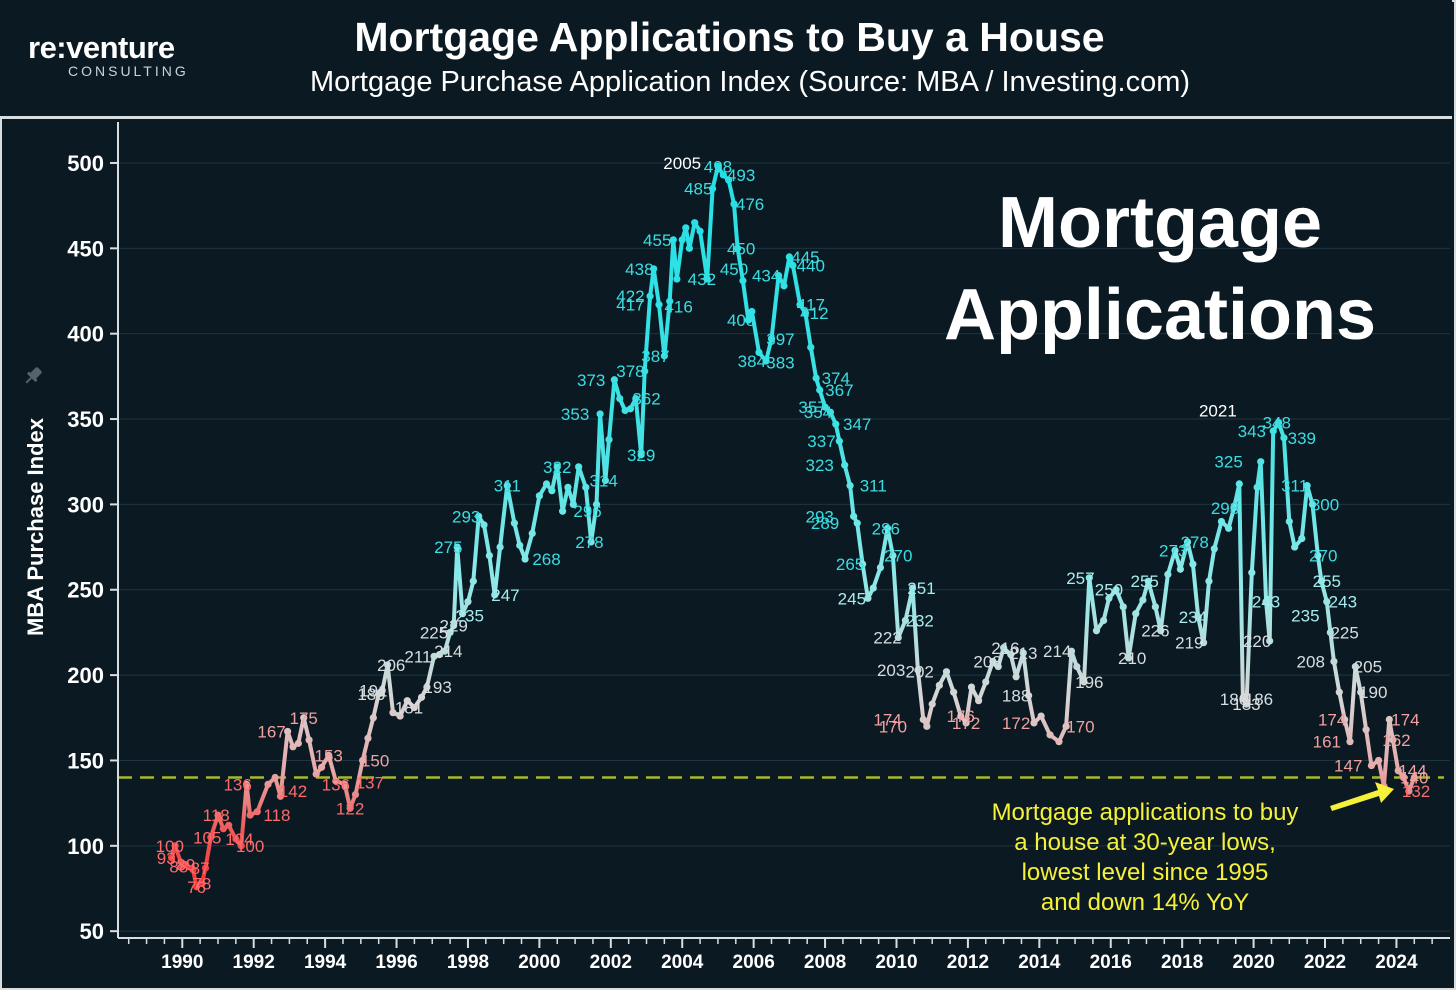  Describe the element at coordinates (1132, 658) in the screenshot. I see `data-label: 210` at that location.